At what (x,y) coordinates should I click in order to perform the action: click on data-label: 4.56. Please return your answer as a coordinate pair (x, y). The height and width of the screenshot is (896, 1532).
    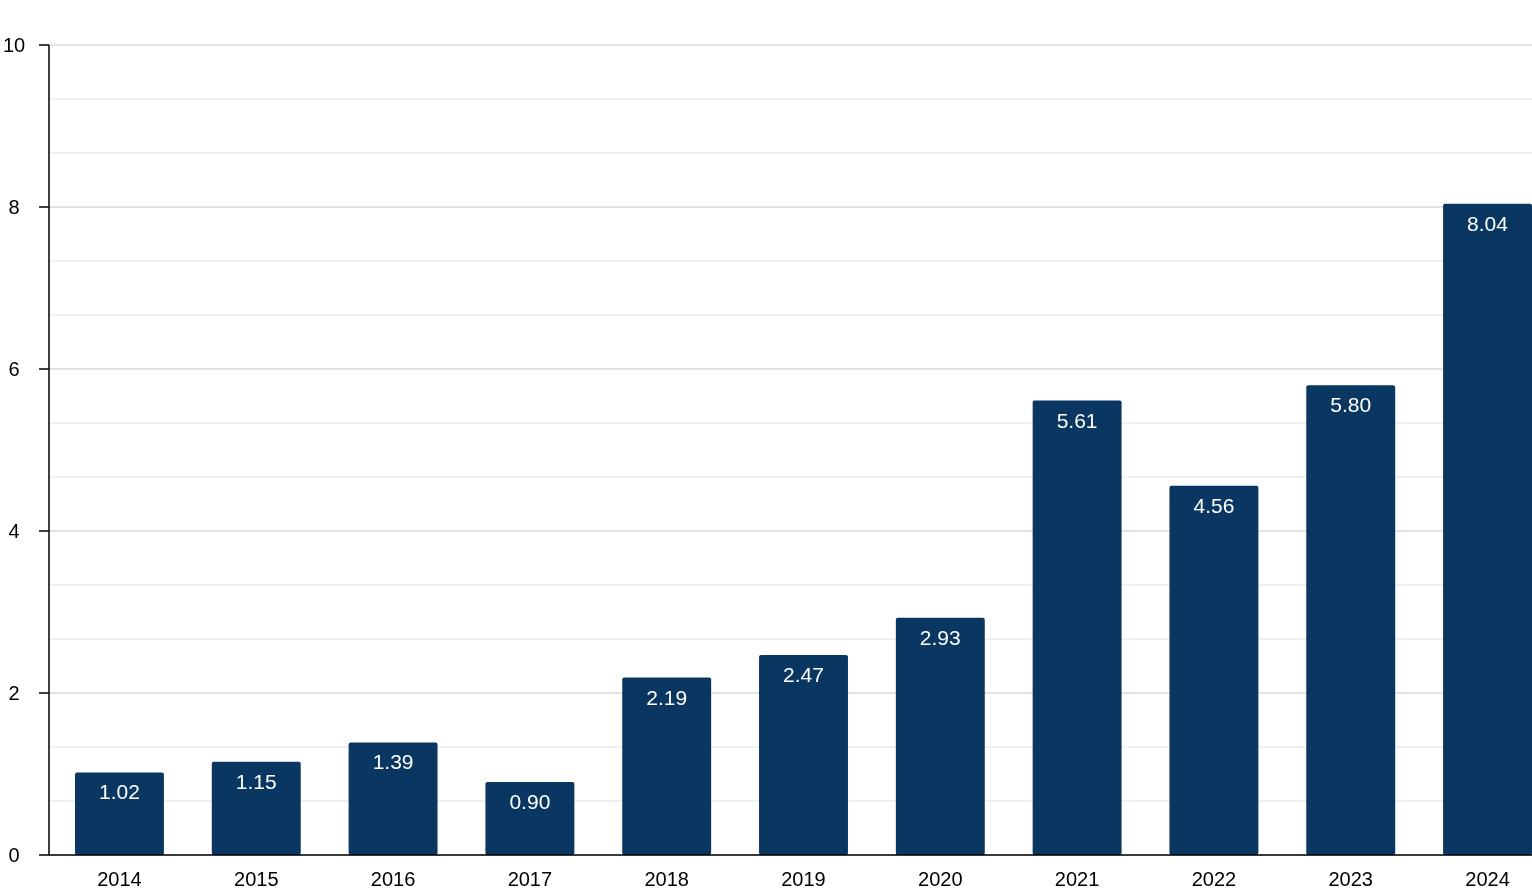
    Looking at the image, I should click on (1214, 505).